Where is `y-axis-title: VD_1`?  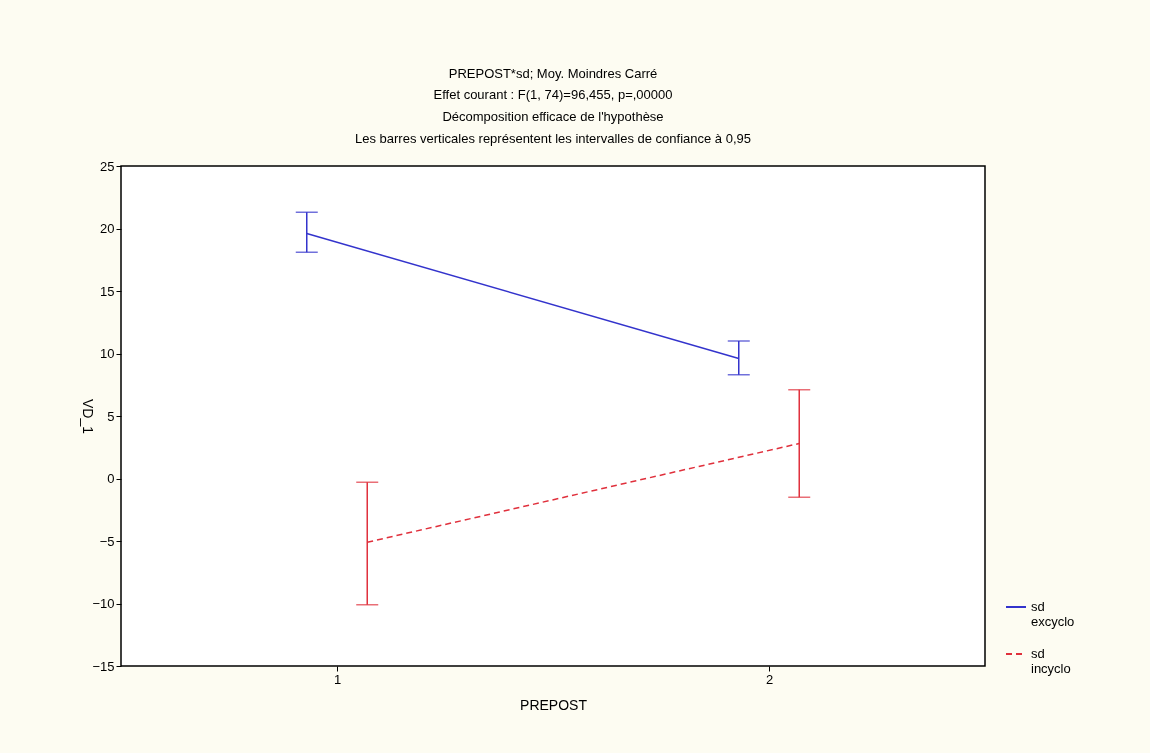 y-axis-title: VD_1 is located at coordinates (88, 416).